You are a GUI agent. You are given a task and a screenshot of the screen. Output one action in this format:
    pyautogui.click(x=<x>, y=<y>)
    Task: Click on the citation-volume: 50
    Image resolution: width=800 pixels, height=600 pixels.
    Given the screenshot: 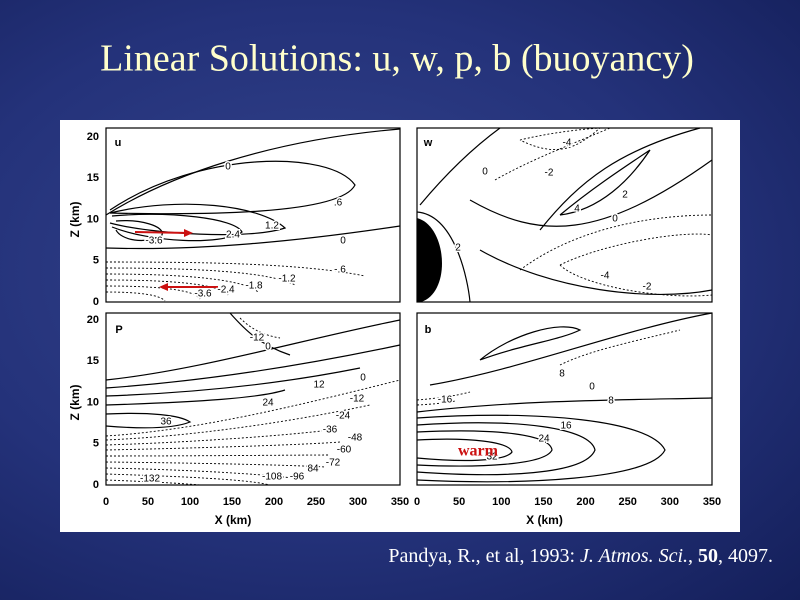 What is the action you would take?
    pyautogui.click(x=708, y=556)
    